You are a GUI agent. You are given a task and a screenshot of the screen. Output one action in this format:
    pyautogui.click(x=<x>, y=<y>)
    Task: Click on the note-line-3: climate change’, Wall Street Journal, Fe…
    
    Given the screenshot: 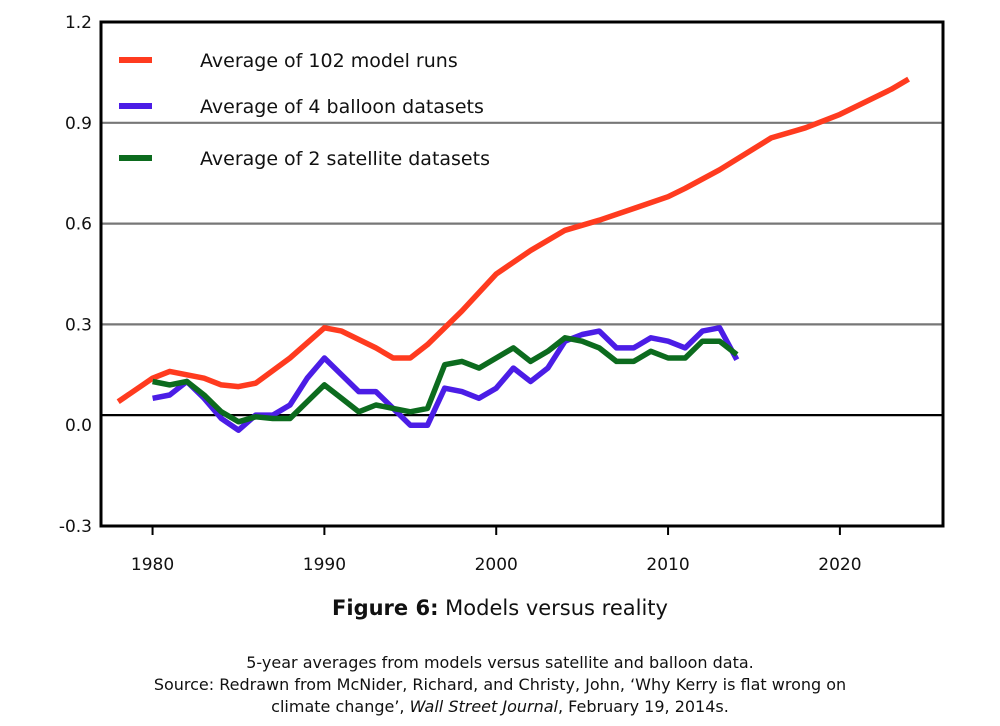 What is the action you would take?
    pyautogui.click(x=500, y=707)
    